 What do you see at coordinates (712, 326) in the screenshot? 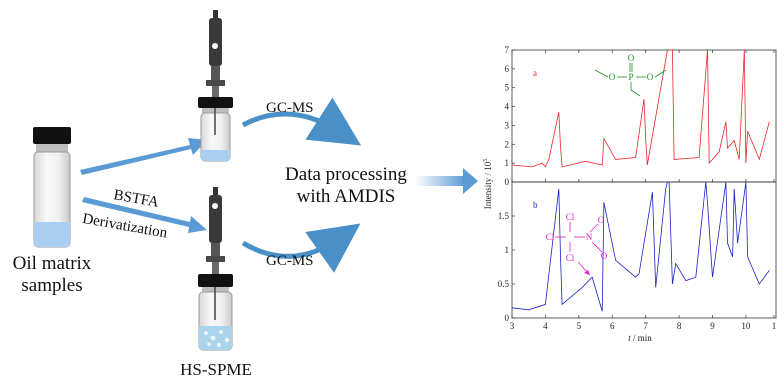
I see `xtick-label: 9` at bounding box center [712, 326].